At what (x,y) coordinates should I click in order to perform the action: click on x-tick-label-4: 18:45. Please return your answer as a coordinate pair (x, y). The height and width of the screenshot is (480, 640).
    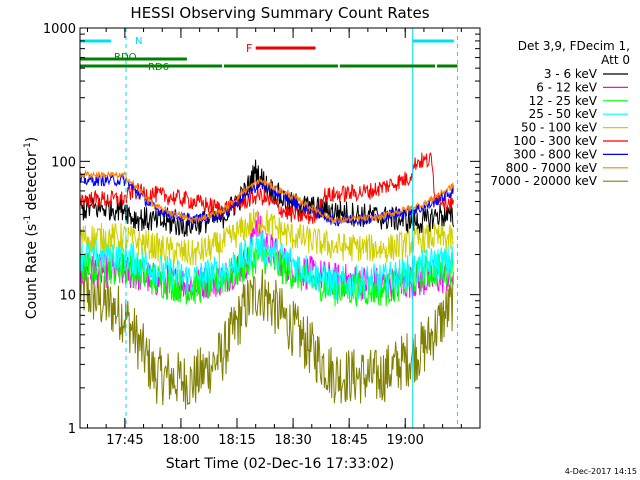
    Looking at the image, I should click on (348, 440).